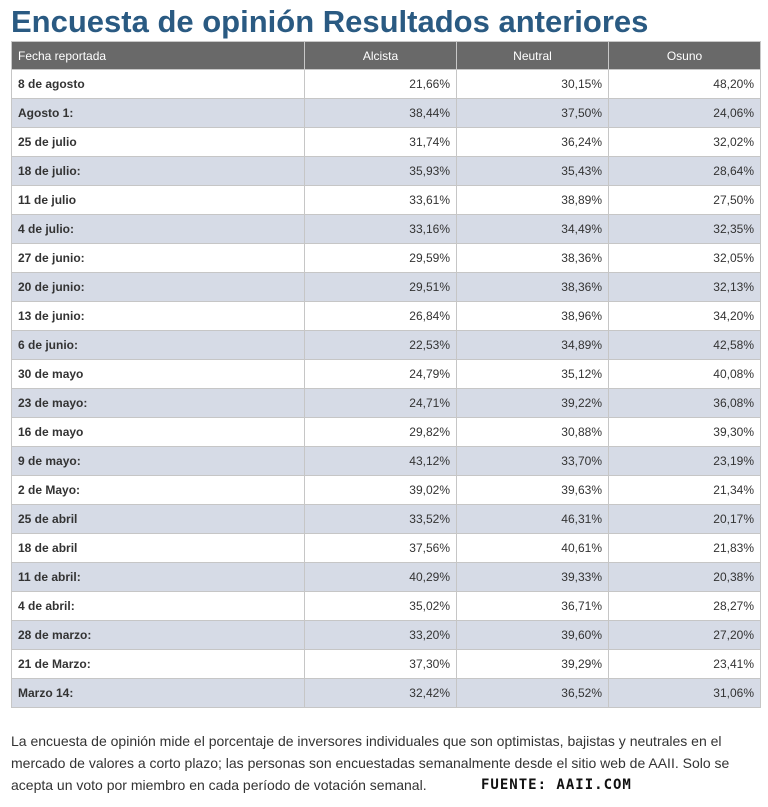 The height and width of the screenshot is (807, 768). What do you see at coordinates (532, 606) in the screenshot?
I see `cell-neutral: 36,71%` at bounding box center [532, 606].